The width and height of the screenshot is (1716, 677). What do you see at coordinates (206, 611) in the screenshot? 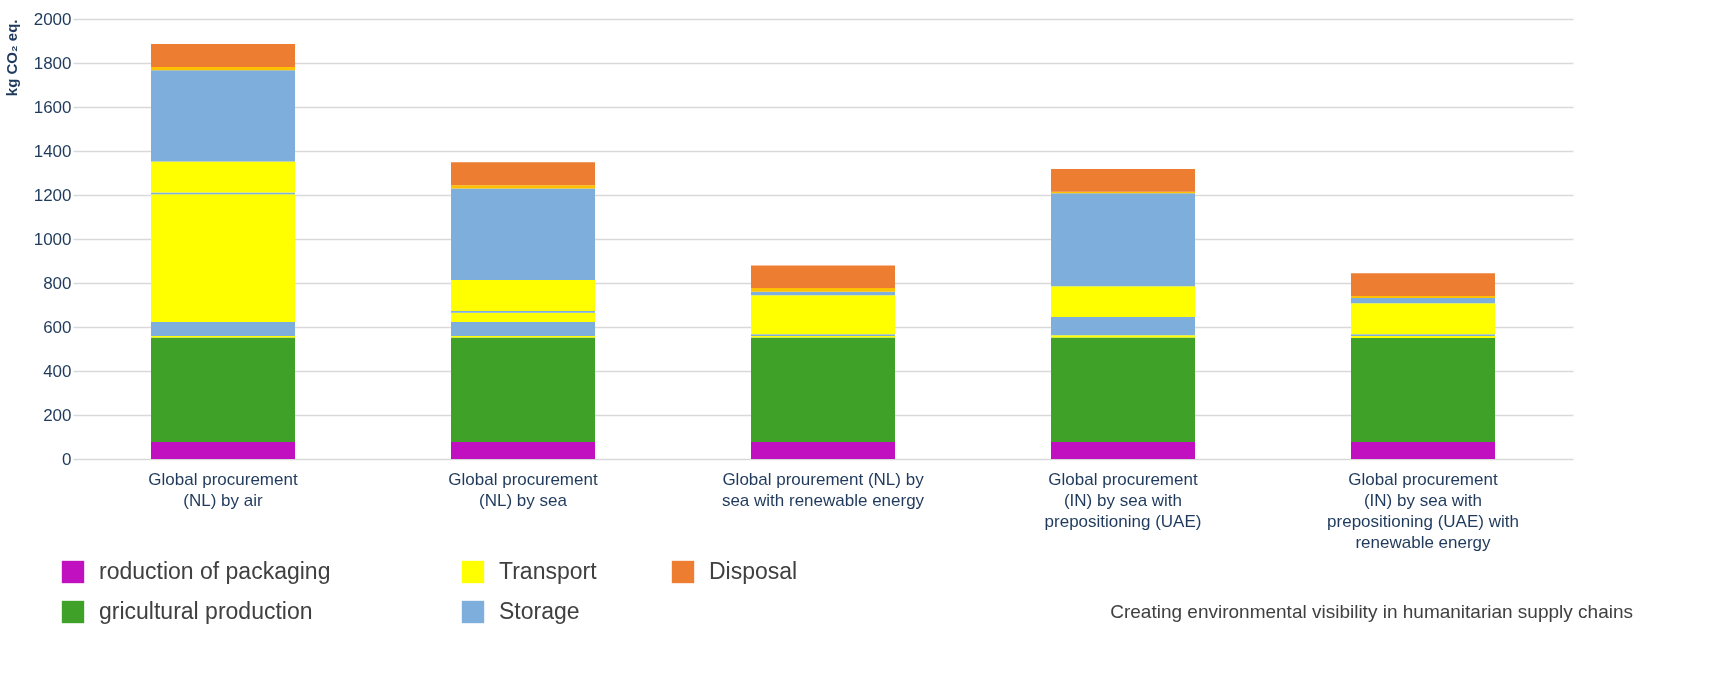
I see `legend-label: gricultural production` at bounding box center [206, 611].